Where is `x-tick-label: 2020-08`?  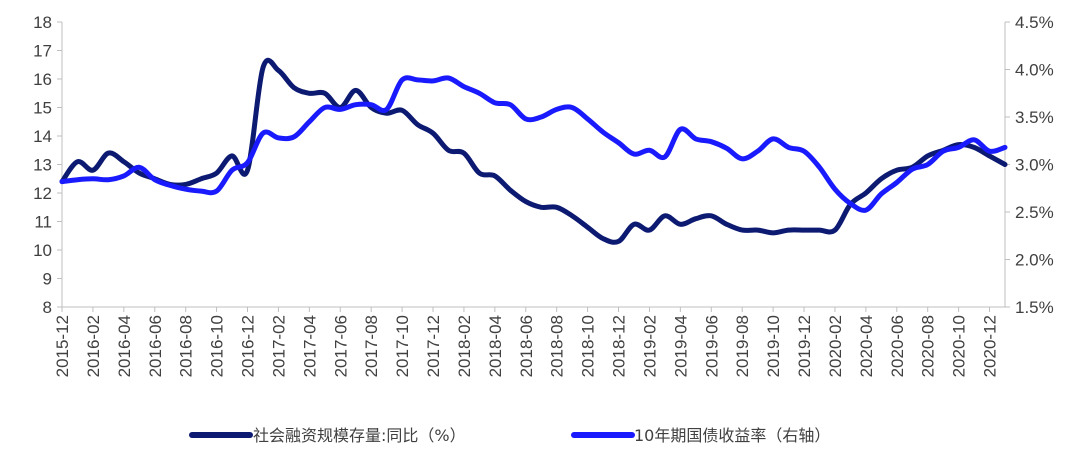 x-tick-label: 2020-08 is located at coordinates (928, 346).